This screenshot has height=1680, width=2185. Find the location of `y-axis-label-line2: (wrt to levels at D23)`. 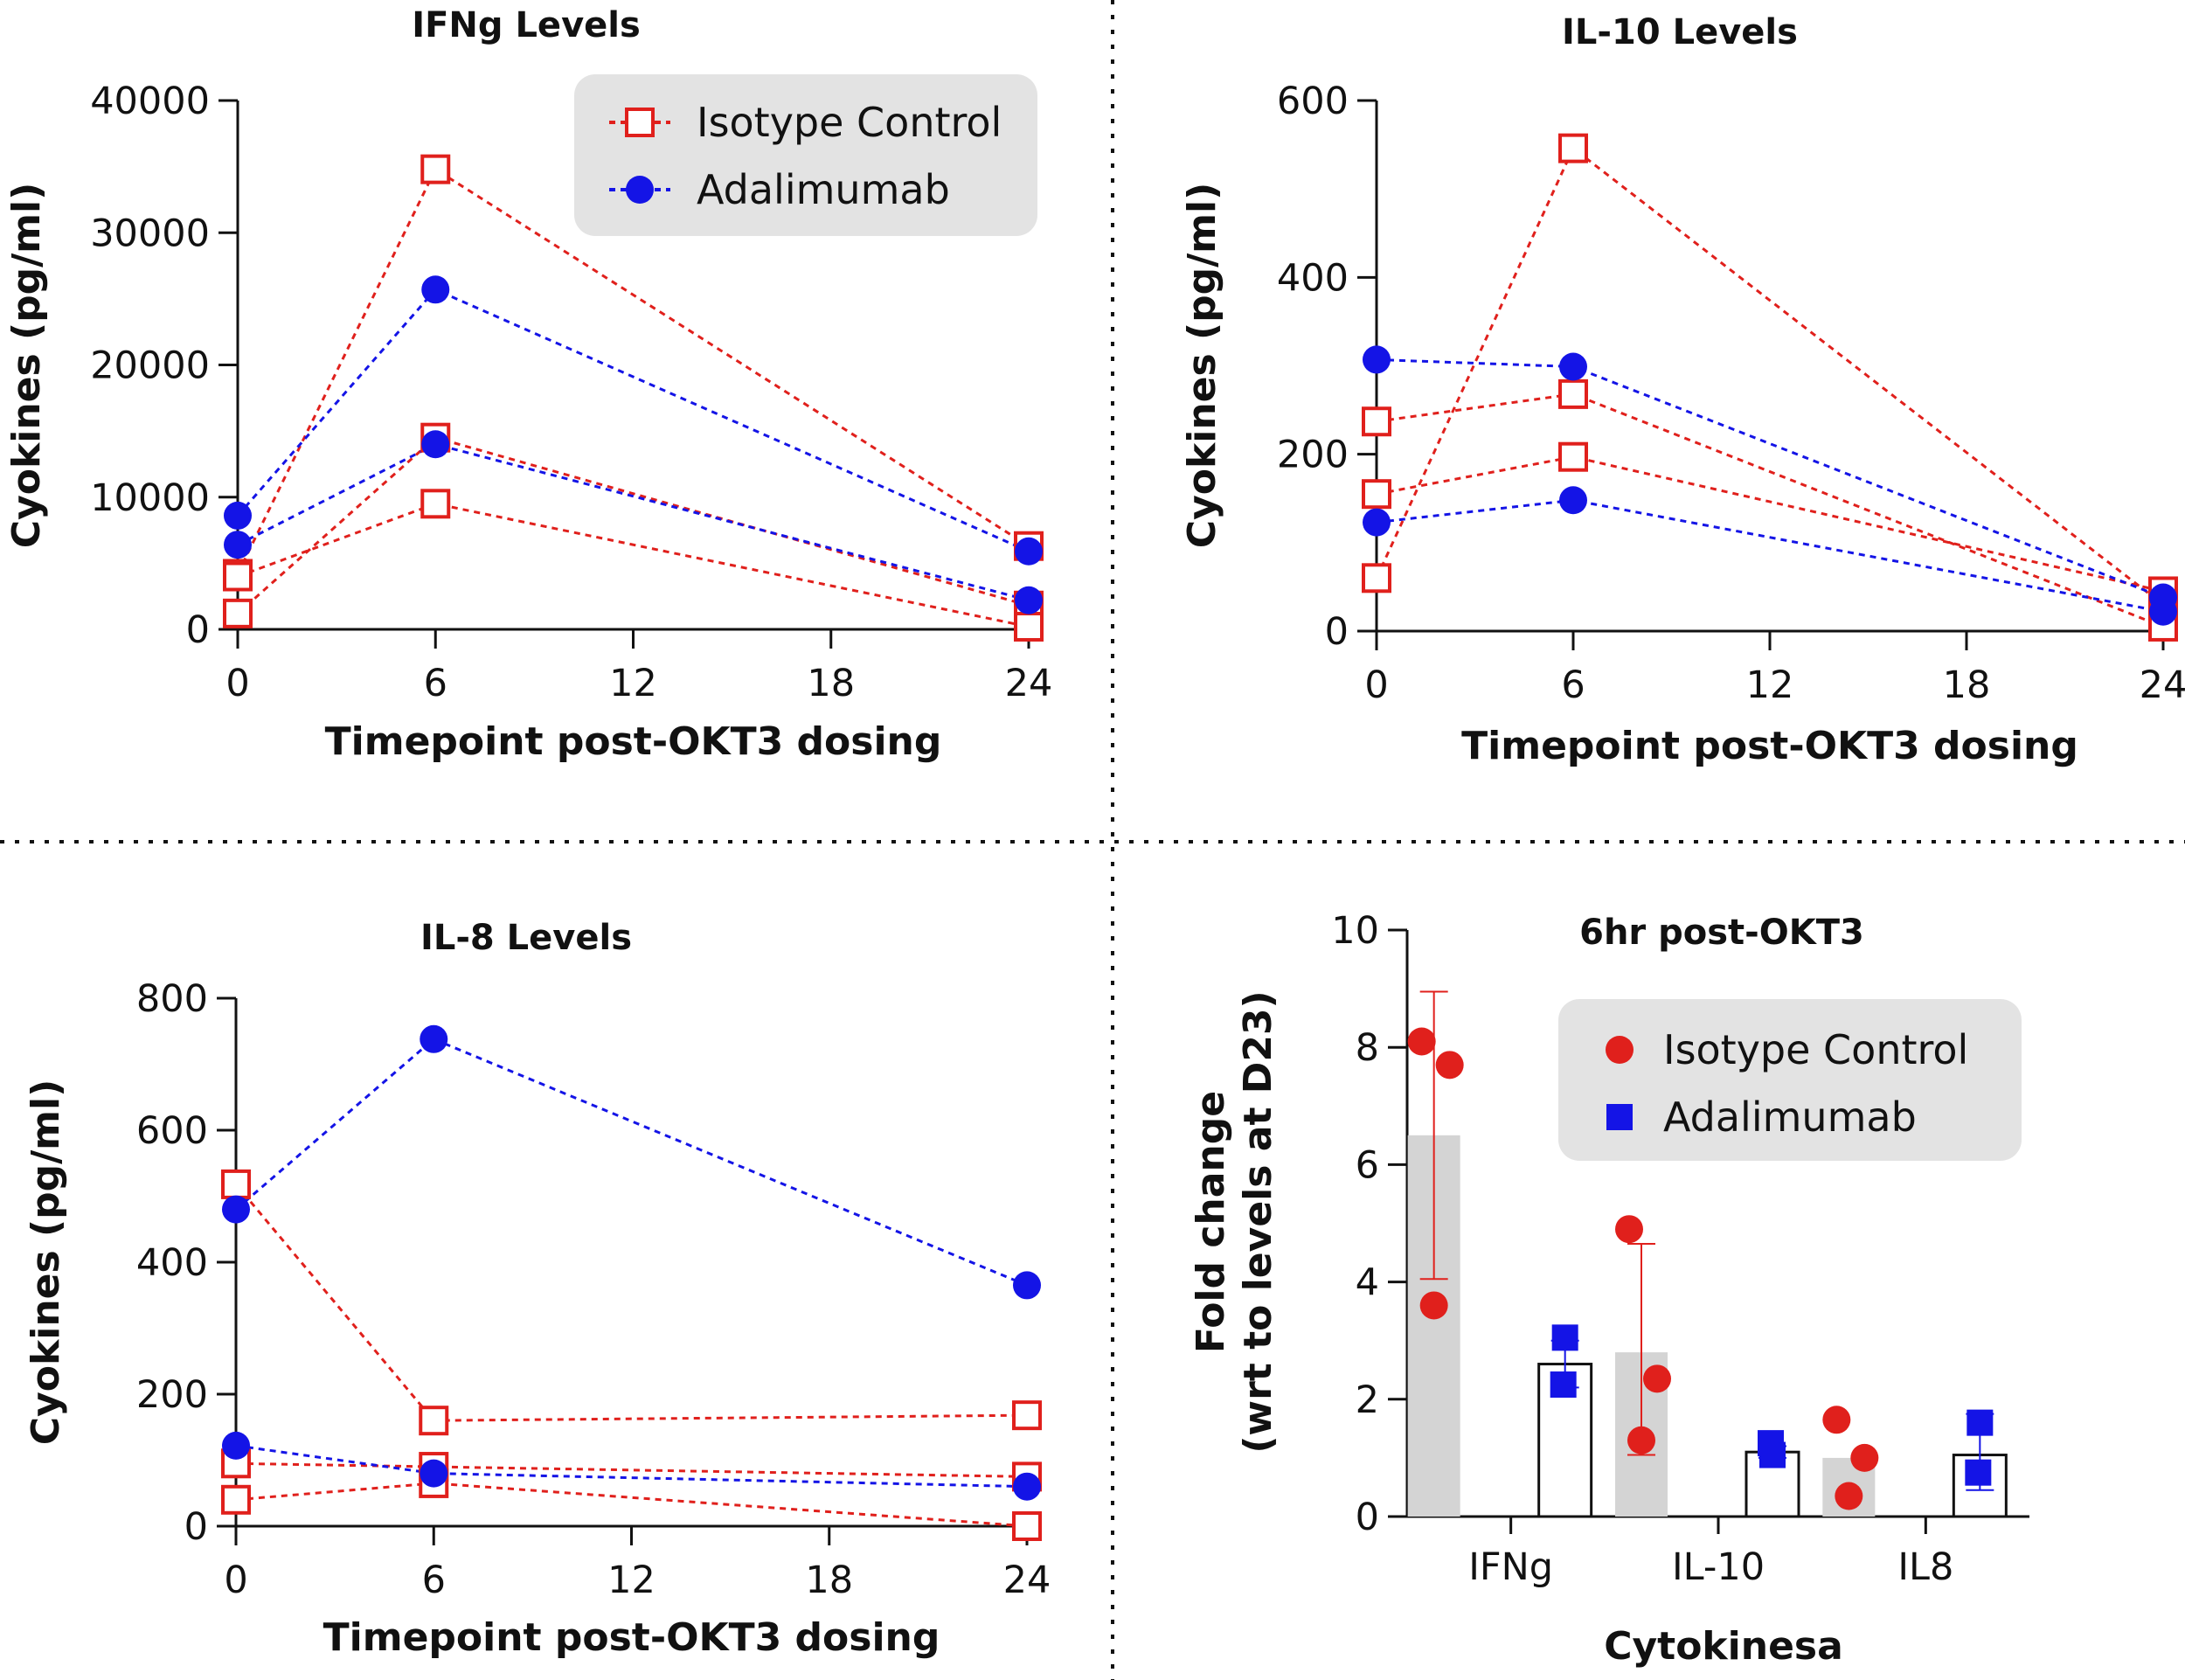

y-axis-label-line2: (wrt to levels at D23) is located at coordinates (1258, 1221).